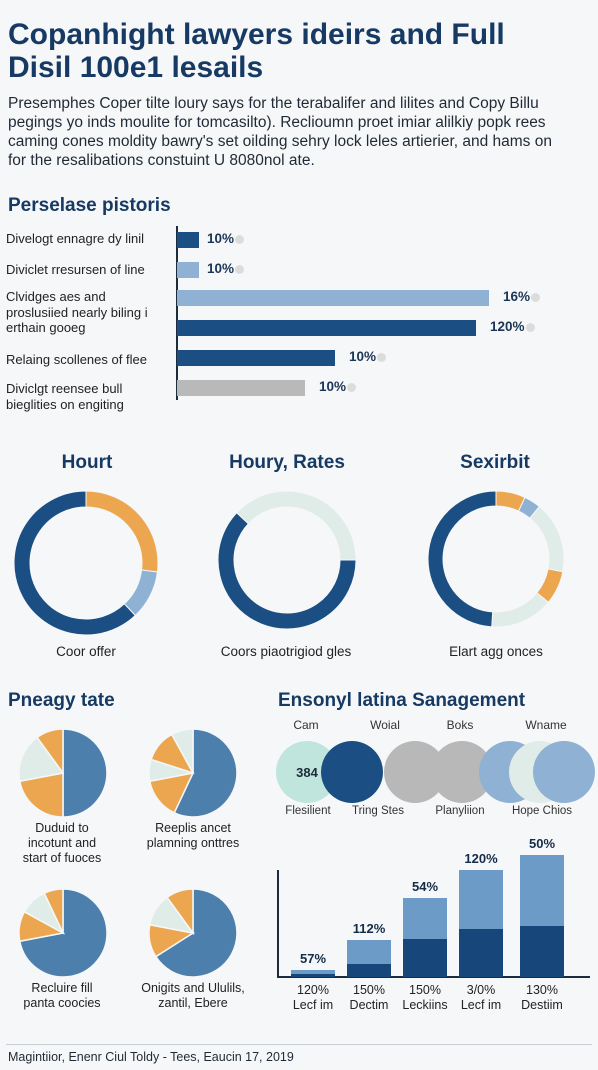 The height and width of the screenshot is (1070, 598). I want to click on donut-caption-3: Elart agg onces, so click(496, 651).